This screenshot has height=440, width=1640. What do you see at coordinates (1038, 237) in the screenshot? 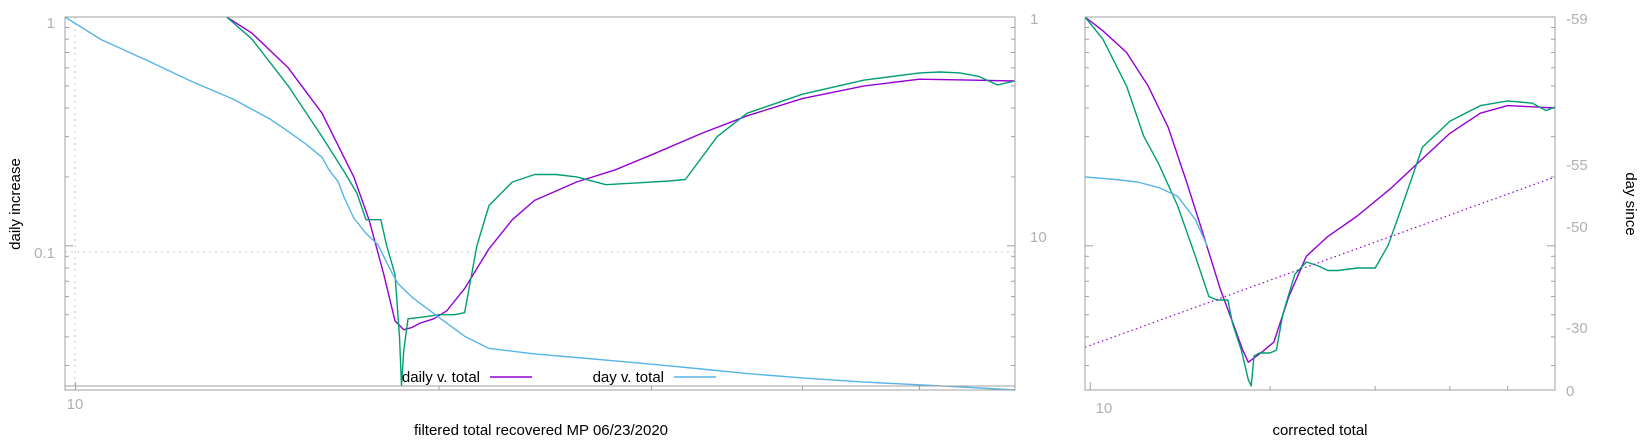
I see `left-y2-tick-10: 10` at bounding box center [1038, 237].